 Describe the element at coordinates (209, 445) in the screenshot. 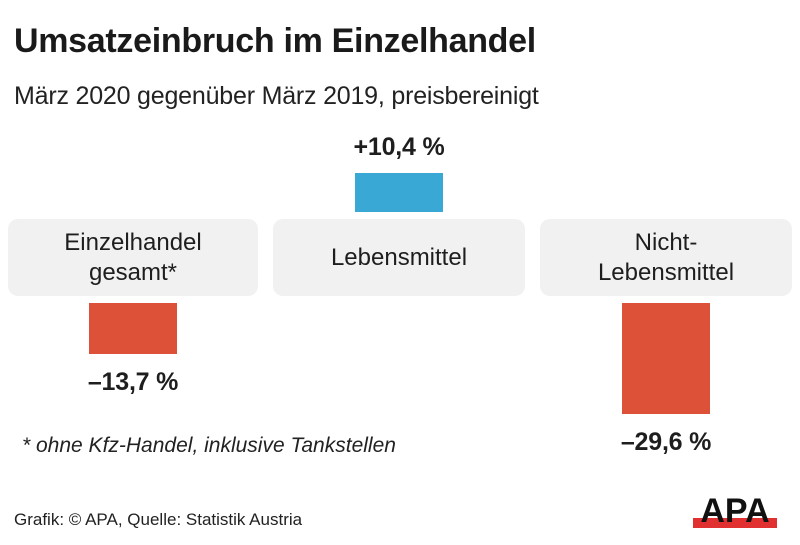

I see `footnote: * ohne Kfz-Handel, inklusive Tankstellen` at that location.